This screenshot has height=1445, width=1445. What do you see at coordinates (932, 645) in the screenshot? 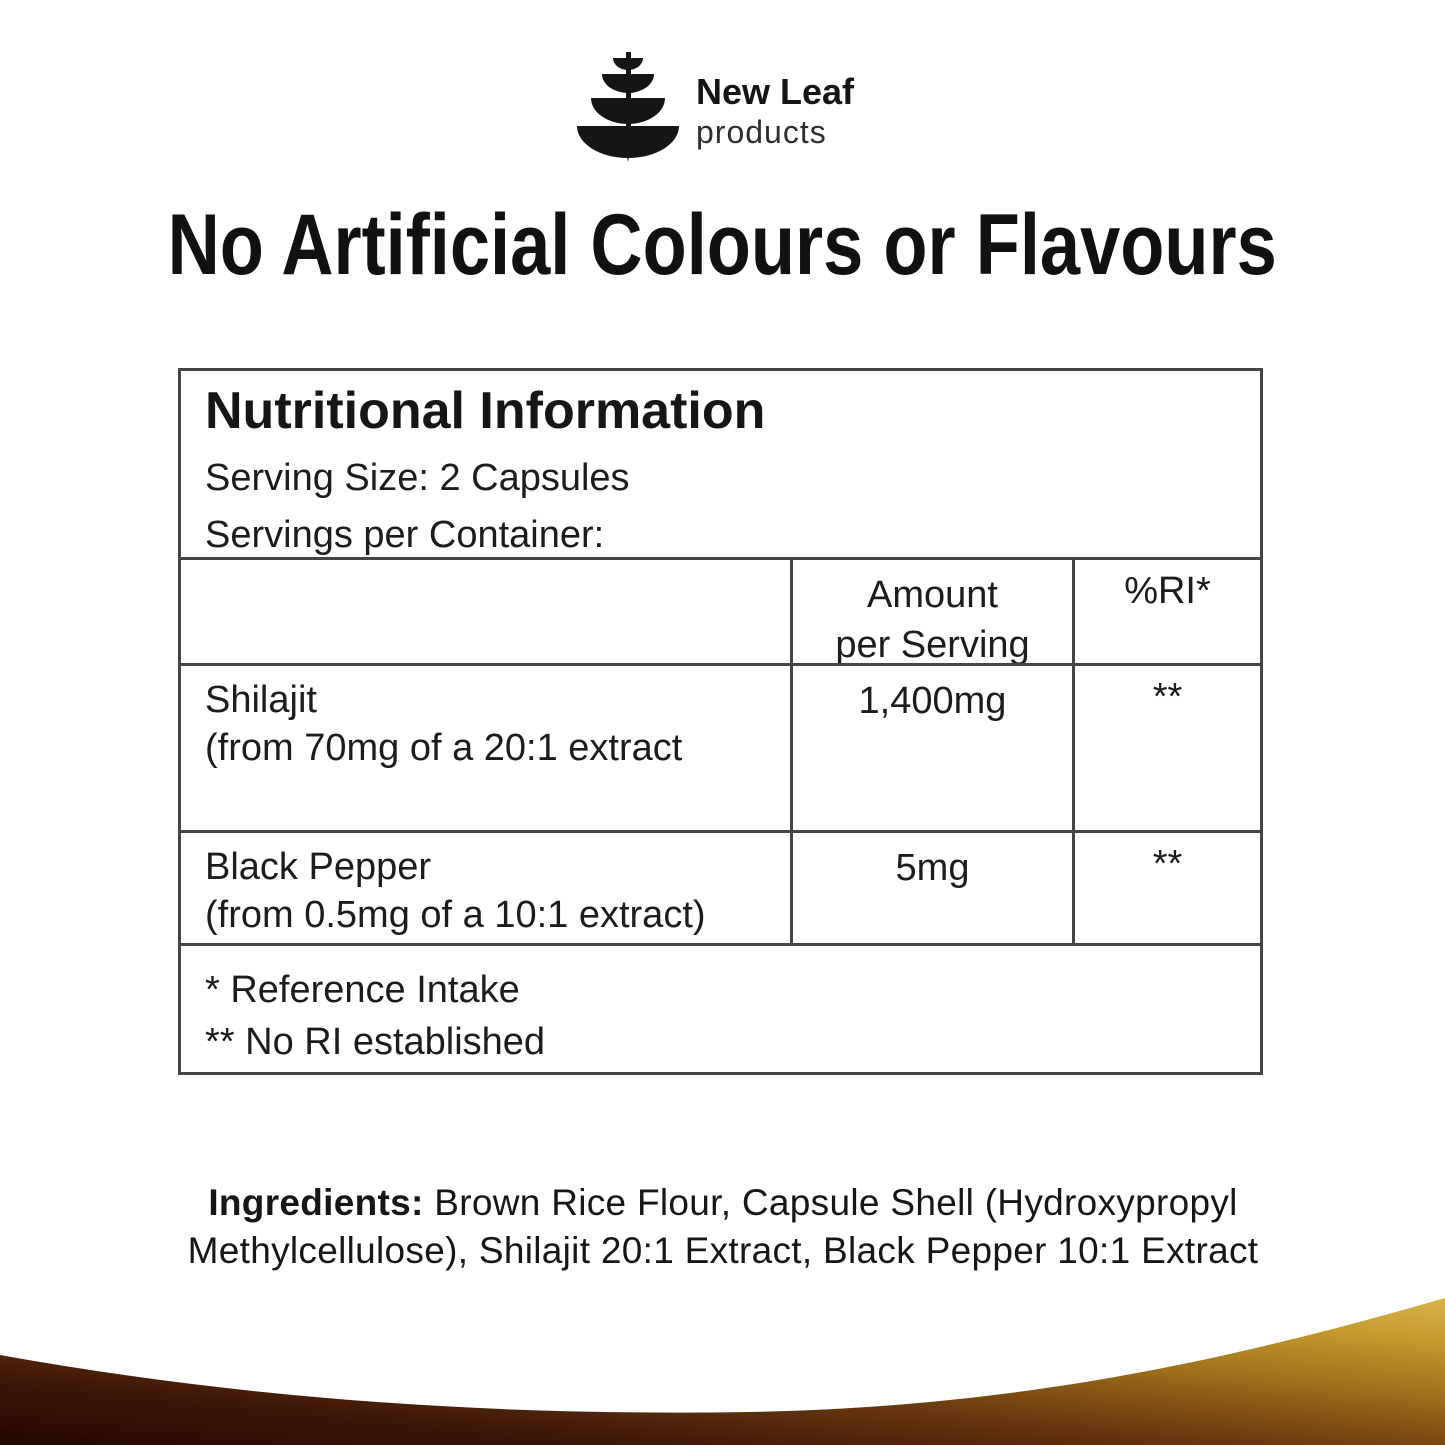
I see `amount-header-line2: per Serving` at bounding box center [932, 645].